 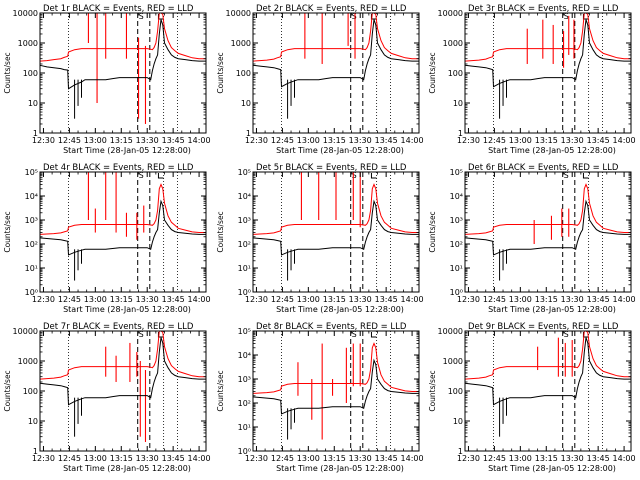 I want to click on y-tick-label: 10⁵, so click(x=244, y=331).